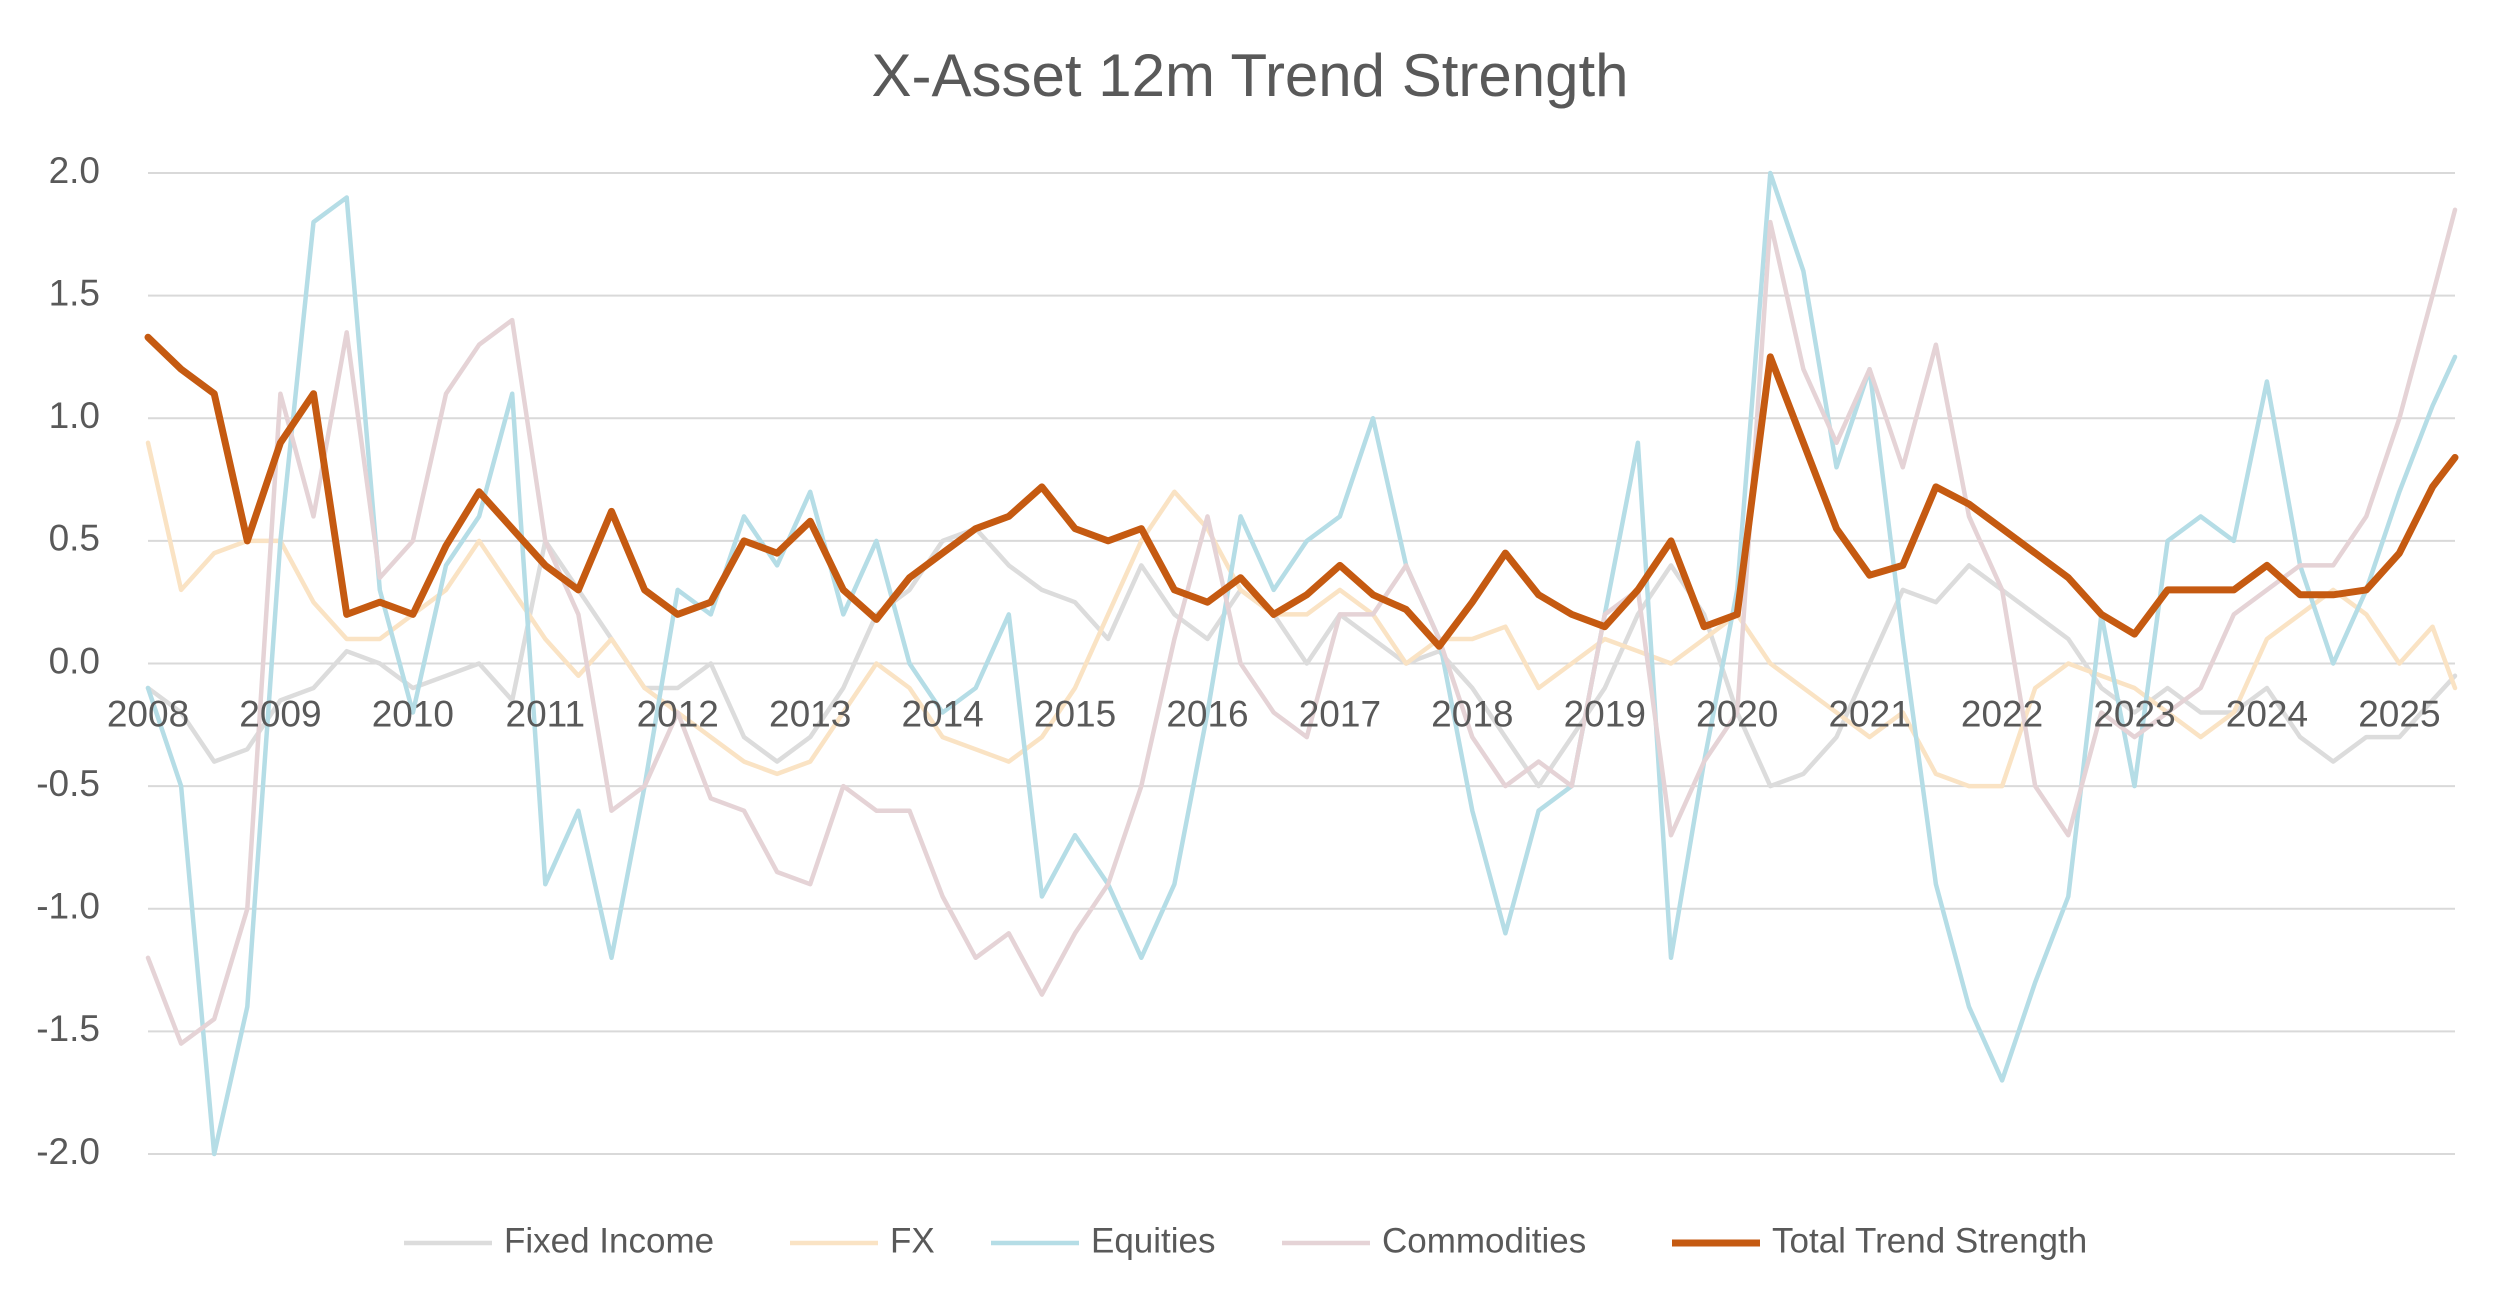 Image resolution: width=2493 pixels, height=1310 pixels. I want to click on x-tick-label: 2011, so click(546, 713).